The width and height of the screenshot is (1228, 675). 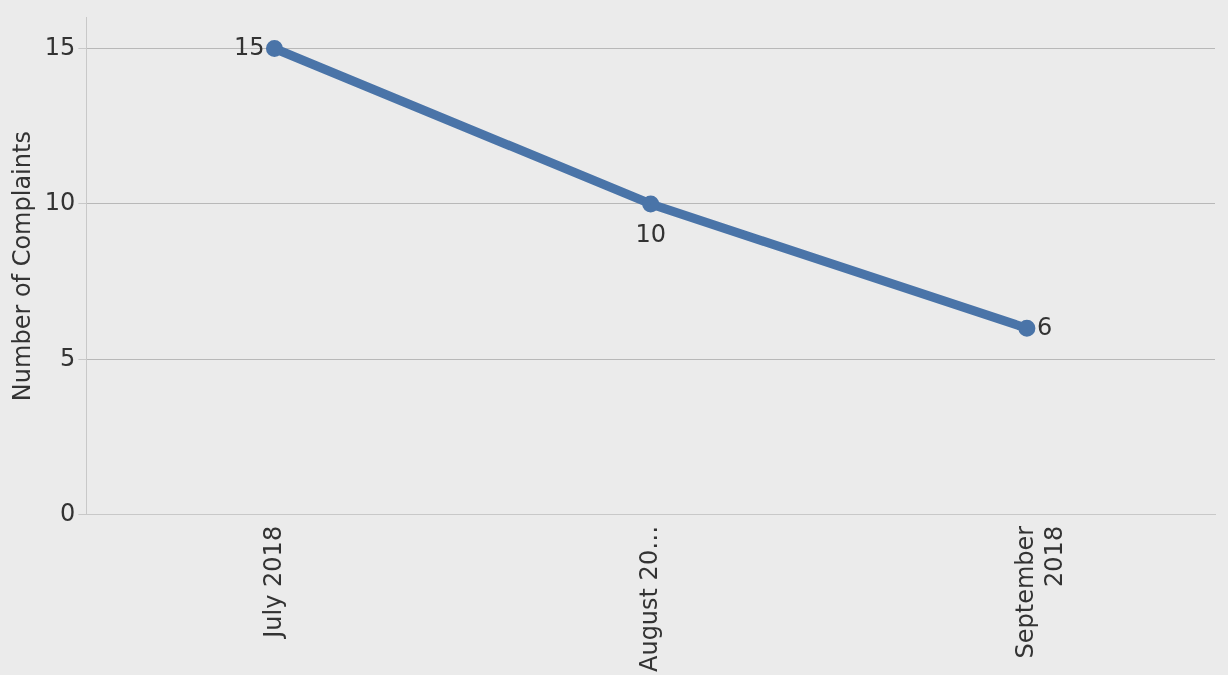 What do you see at coordinates (68, 357) in the screenshot?
I see `y-tick-label: 5` at bounding box center [68, 357].